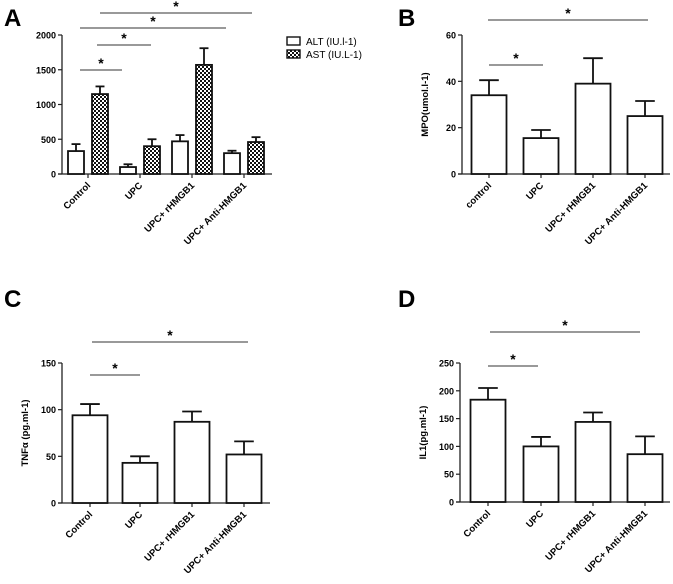 This screenshot has height=584, width=673. Describe the element at coordinates (46, 36) in the screenshot. I see `y-tick-label: 2000` at that location.